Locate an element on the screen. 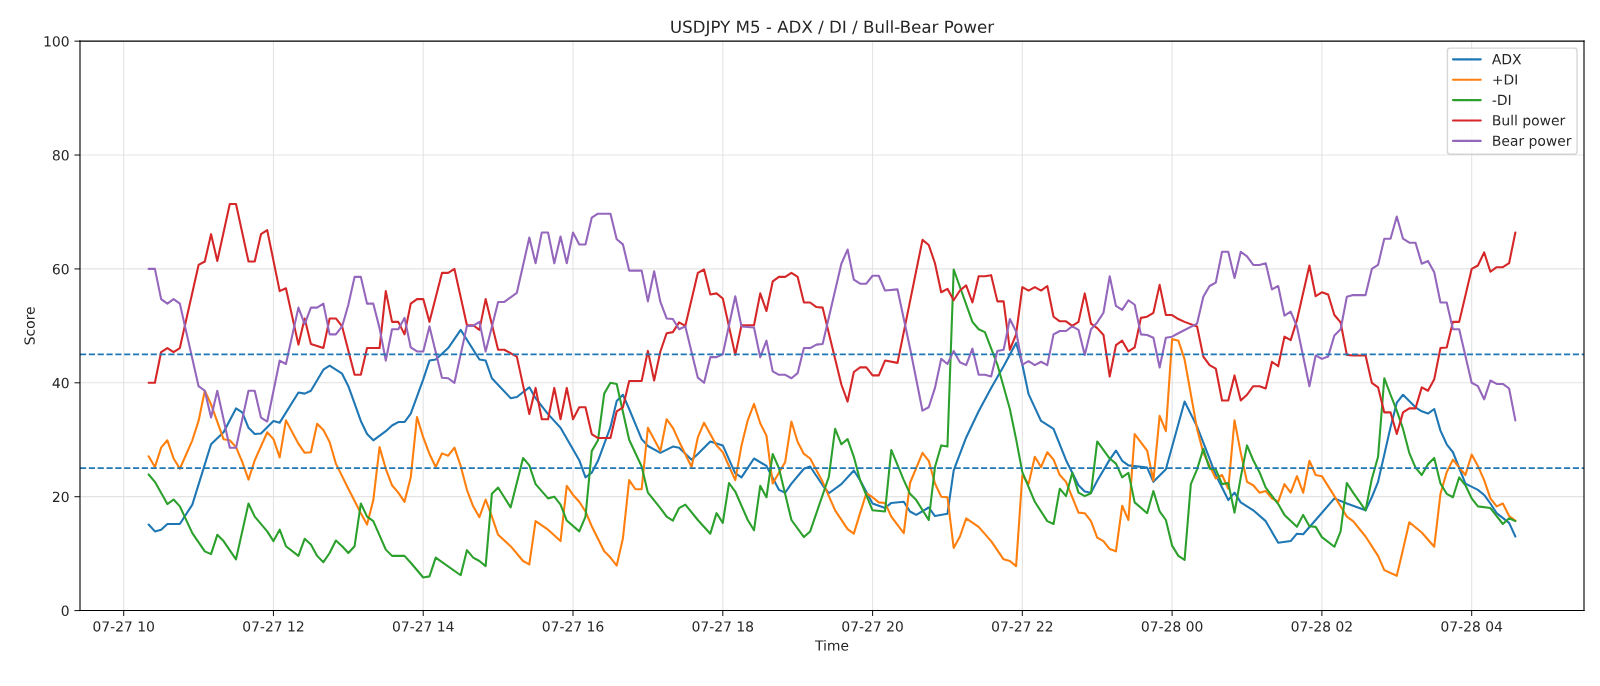 Image resolution: width=1600 pixels, height=686 pixels. legend-label: Bull power is located at coordinates (1529, 121).